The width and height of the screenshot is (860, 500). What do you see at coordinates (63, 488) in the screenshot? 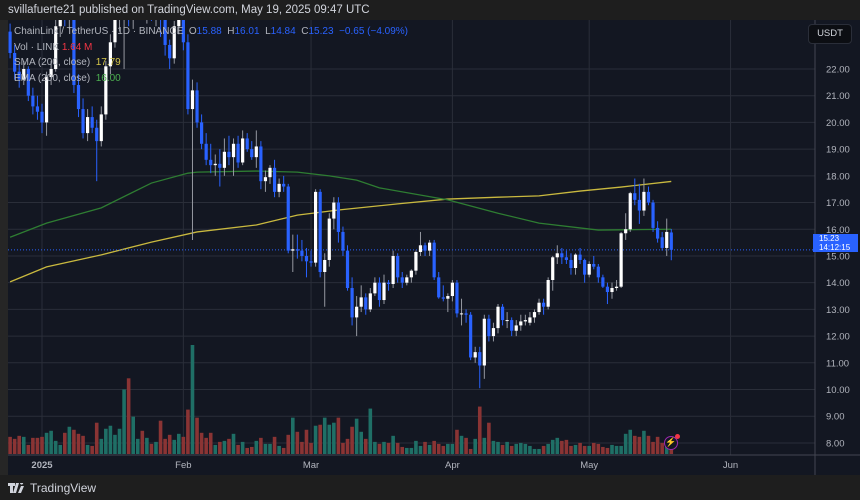
I see `brand-name: TradingView` at bounding box center [63, 488].